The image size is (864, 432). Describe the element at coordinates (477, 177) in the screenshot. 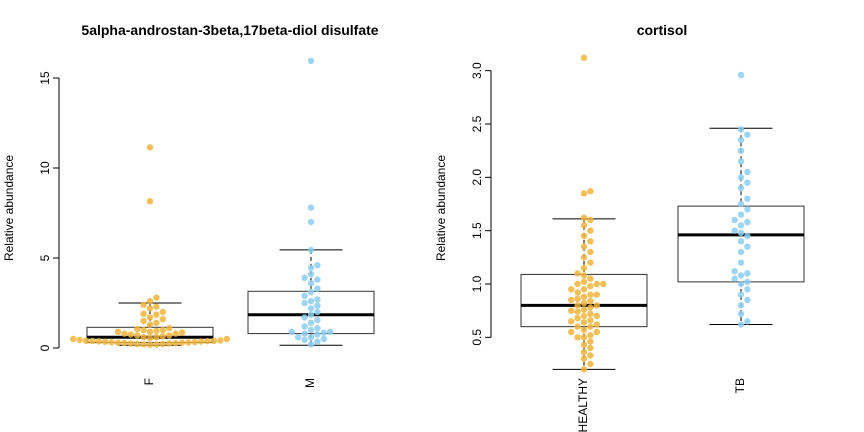

I see `y-tick-label: 2.0` at that location.